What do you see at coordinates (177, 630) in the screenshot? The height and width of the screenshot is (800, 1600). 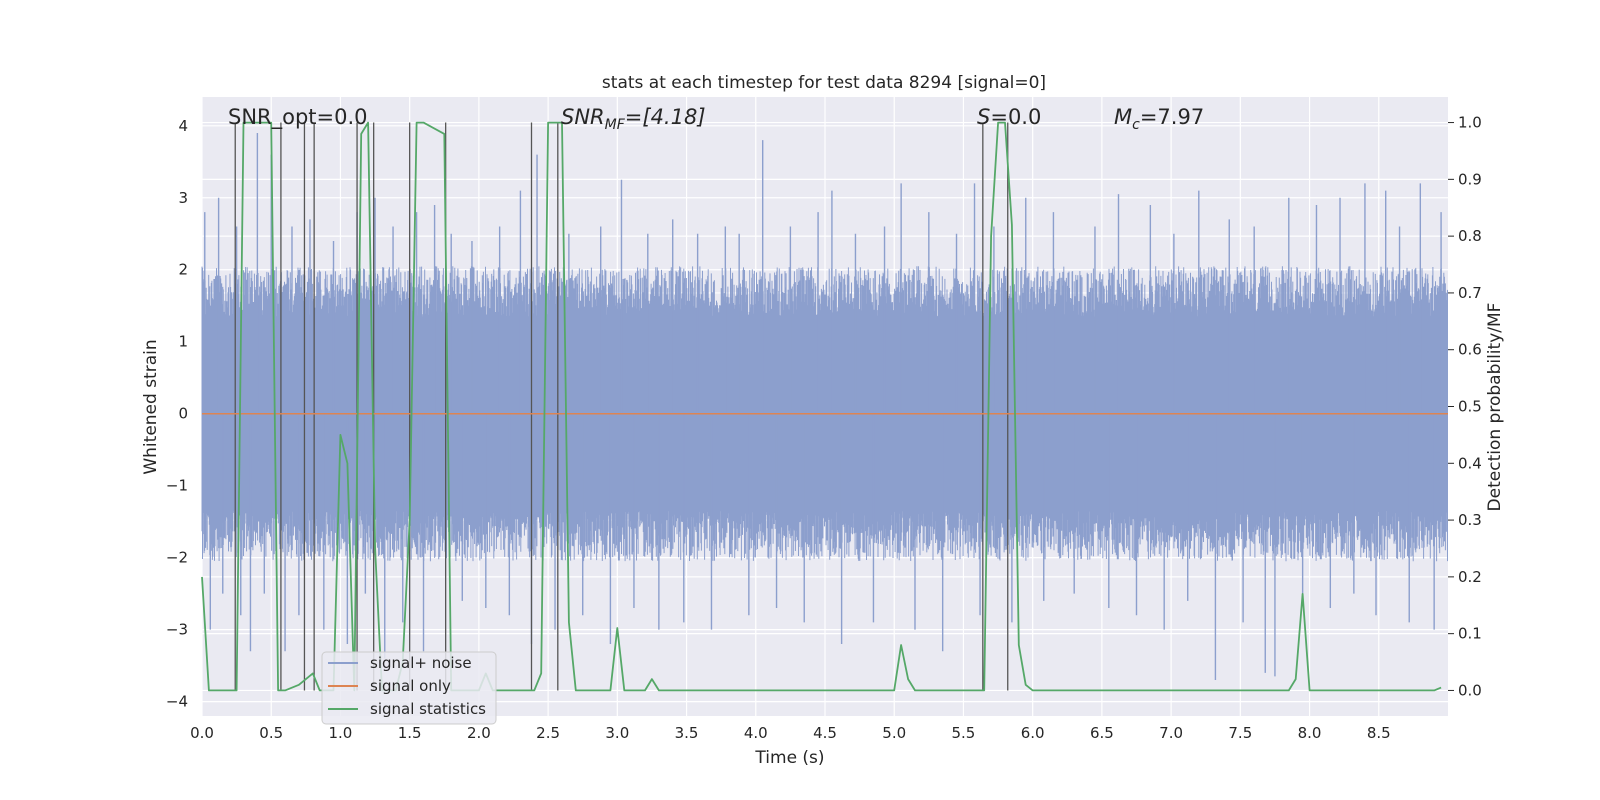 I see `y-tick-label: −3` at bounding box center [177, 630].